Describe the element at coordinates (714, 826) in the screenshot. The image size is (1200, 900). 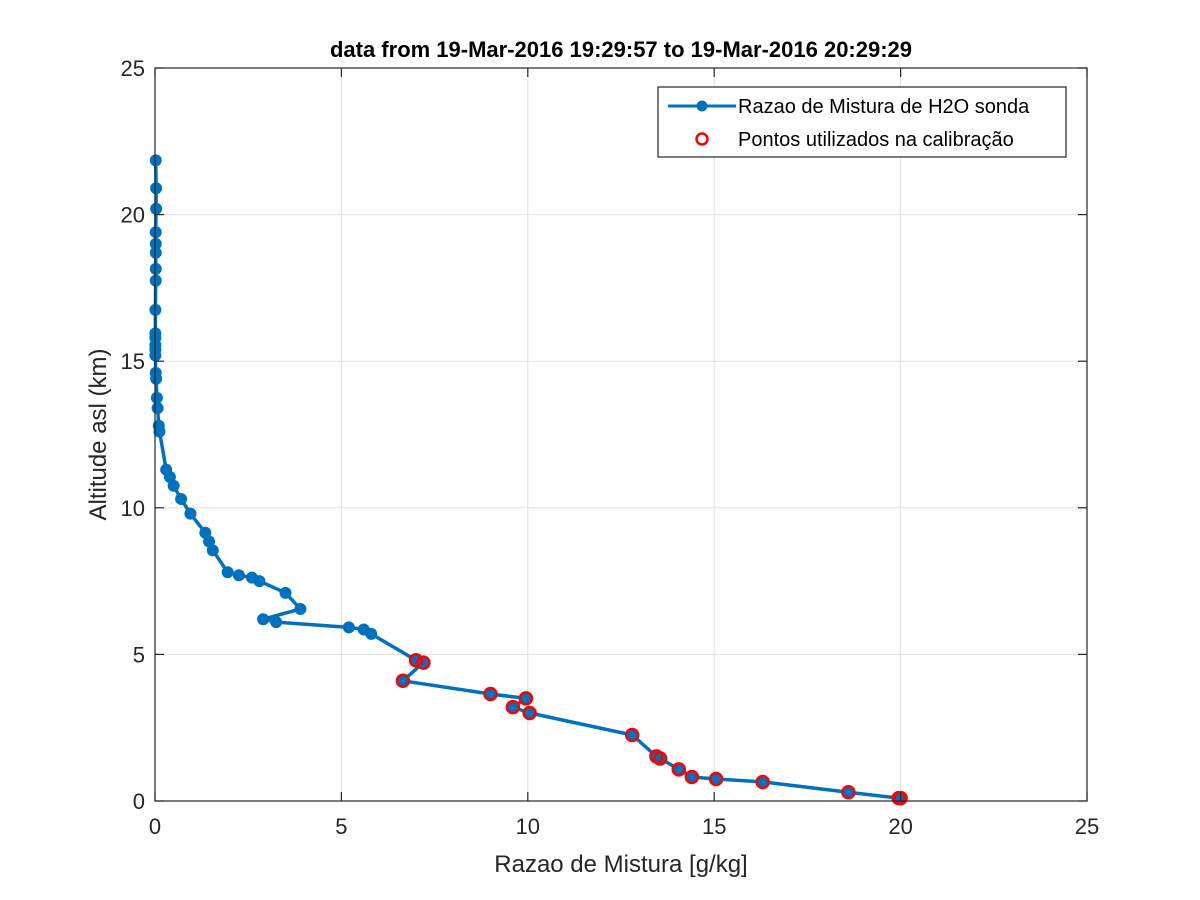
I see `x-tick-label: 15` at that location.